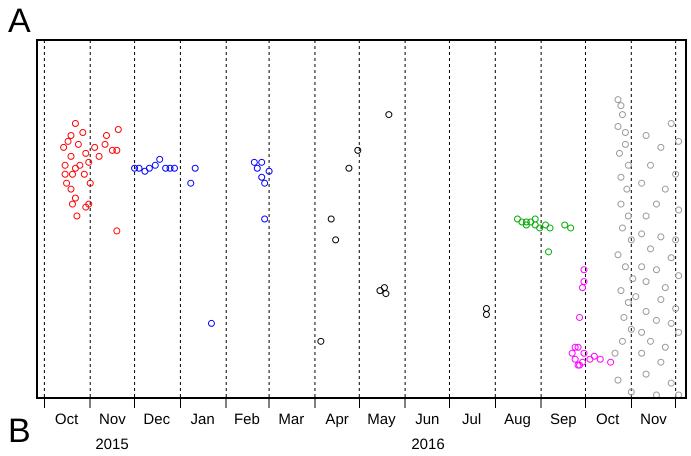 The image size is (691, 456). Describe the element at coordinates (202, 419) in the screenshot. I see `x-tick-label: Jan` at that location.